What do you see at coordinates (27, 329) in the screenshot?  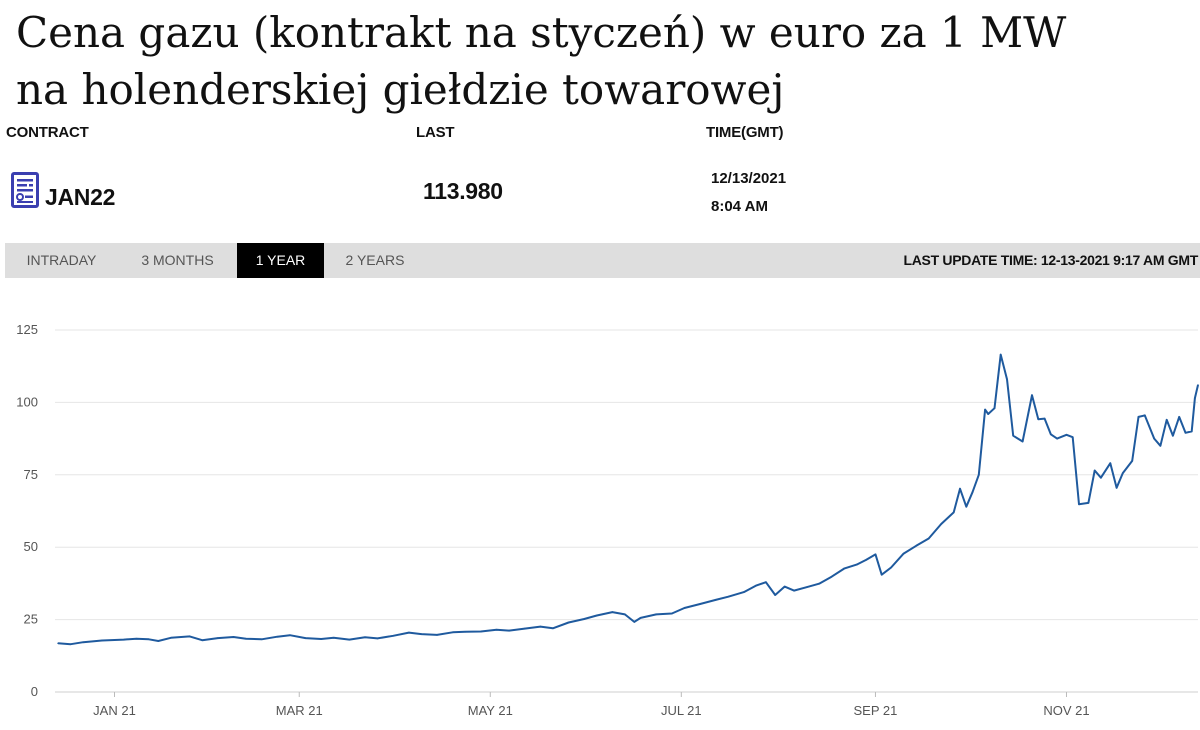 I see `y-tick-label: 125` at bounding box center [27, 329].